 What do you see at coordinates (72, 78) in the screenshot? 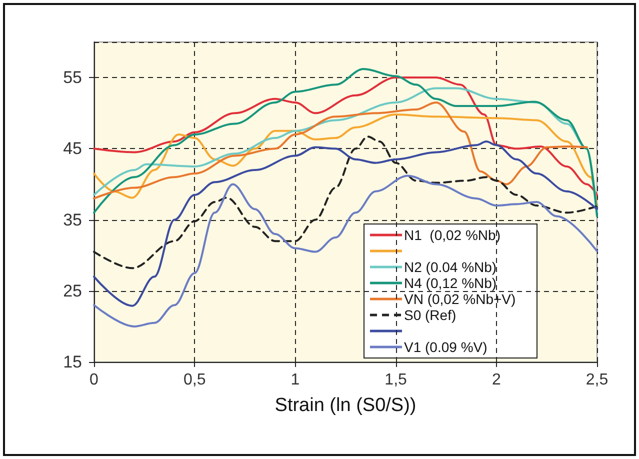
I see `y-tick-label: 55` at bounding box center [72, 78].